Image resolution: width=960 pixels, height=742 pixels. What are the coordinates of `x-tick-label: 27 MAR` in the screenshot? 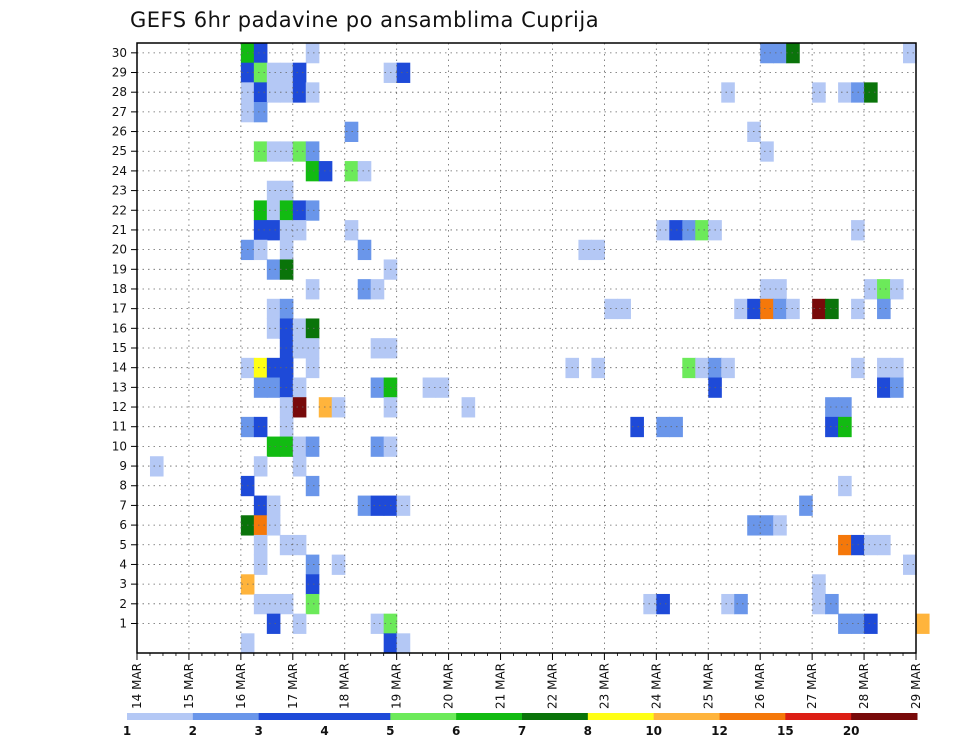 It's located at (812, 686).